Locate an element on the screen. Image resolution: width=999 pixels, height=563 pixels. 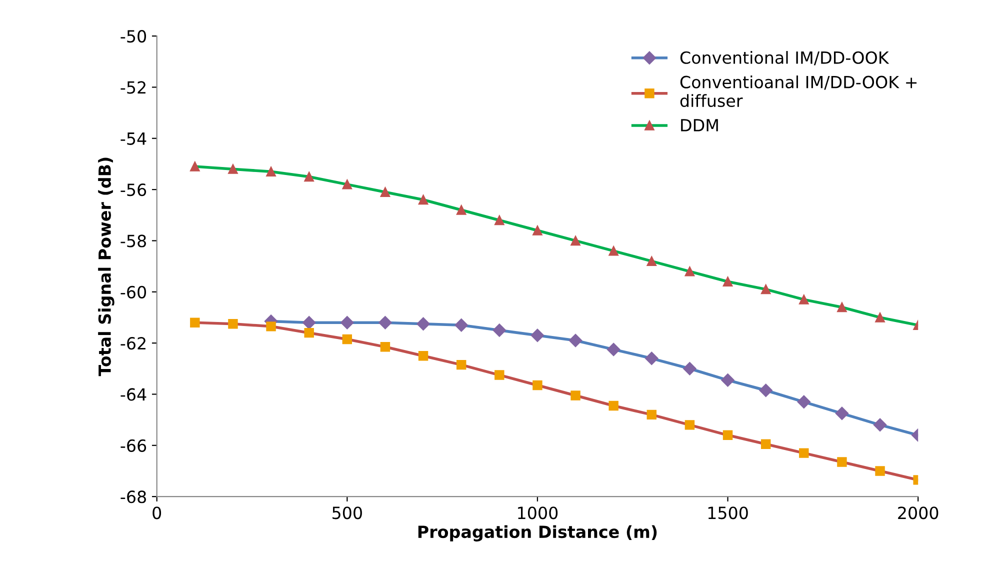
legend-label: Conventioanal IM/DD-OOK + diffuser is located at coordinates (798, 91).